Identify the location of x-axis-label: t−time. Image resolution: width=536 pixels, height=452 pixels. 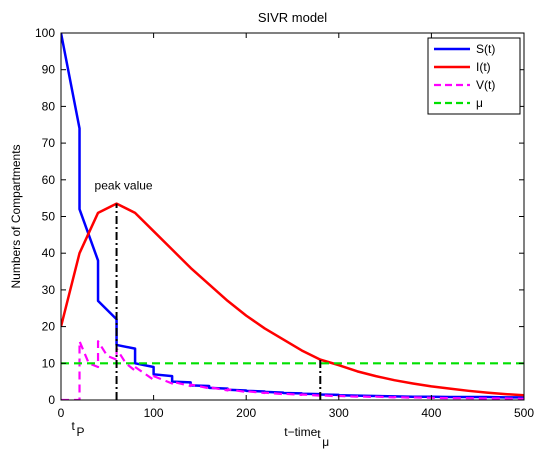
(300, 432).